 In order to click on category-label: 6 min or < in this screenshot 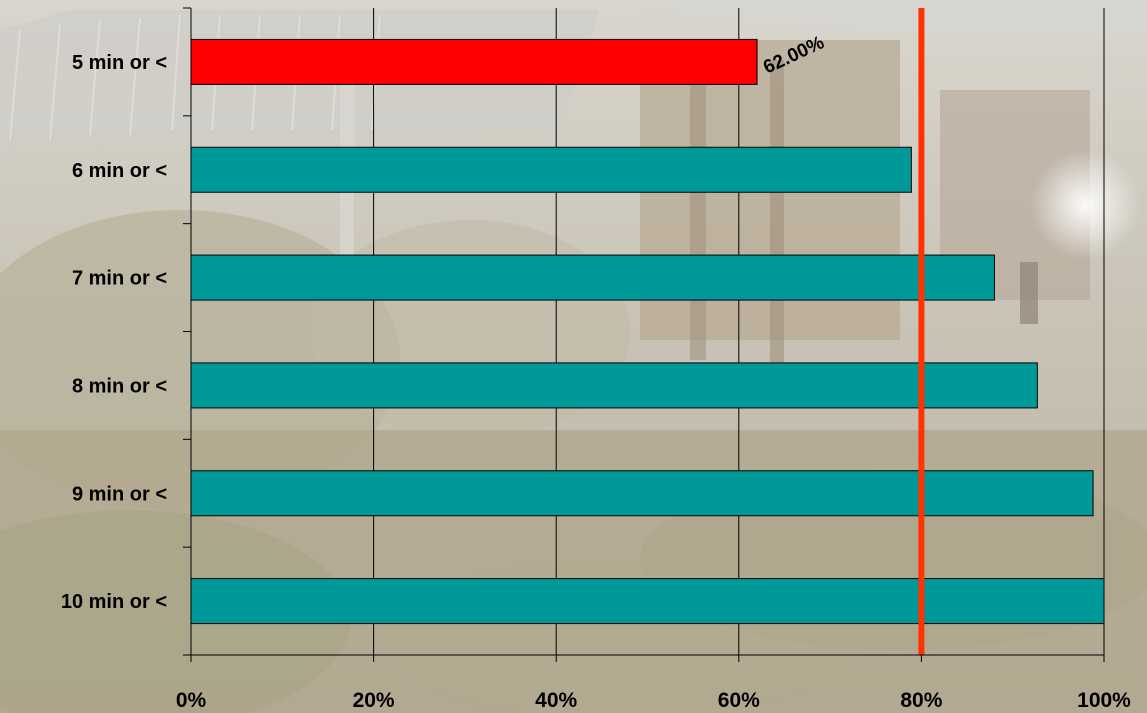, I will do `click(119, 171)`.